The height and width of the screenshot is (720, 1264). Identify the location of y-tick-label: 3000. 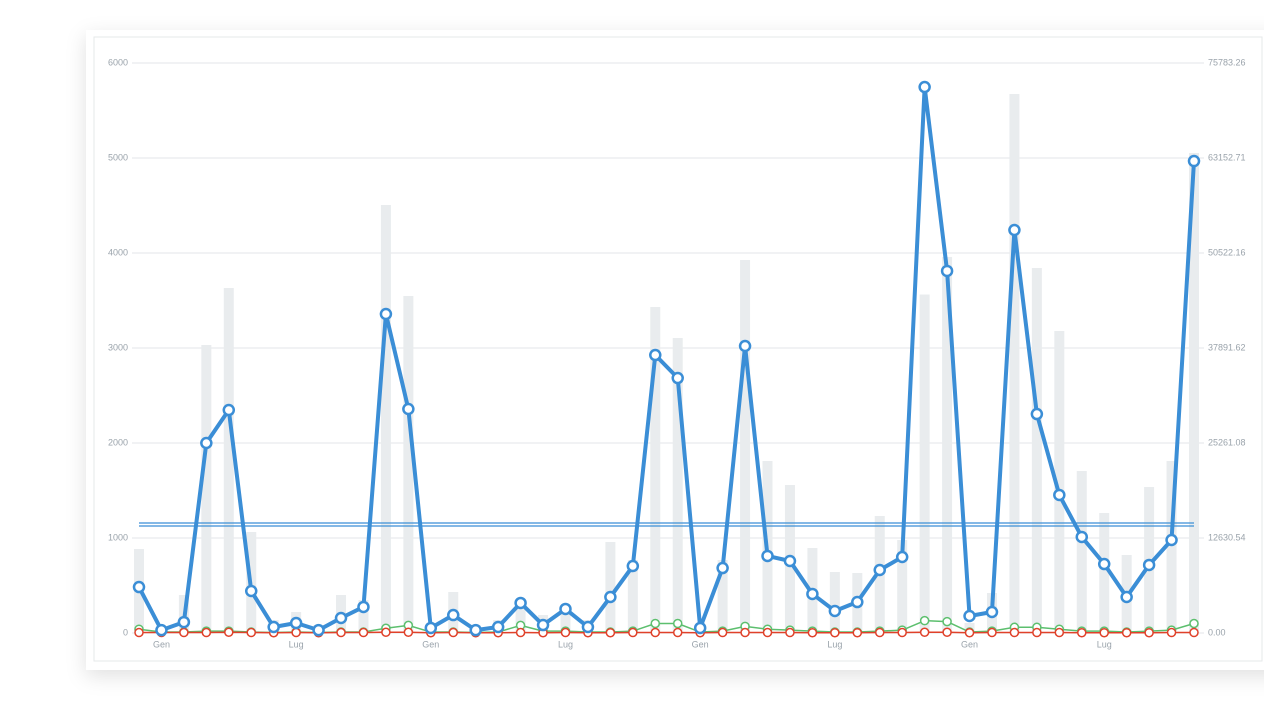
(118, 347).